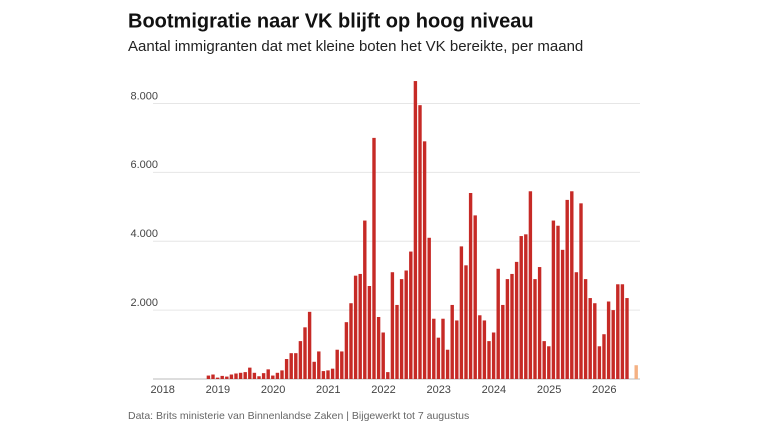  I want to click on x-tick-label: 2020, so click(273, 390).